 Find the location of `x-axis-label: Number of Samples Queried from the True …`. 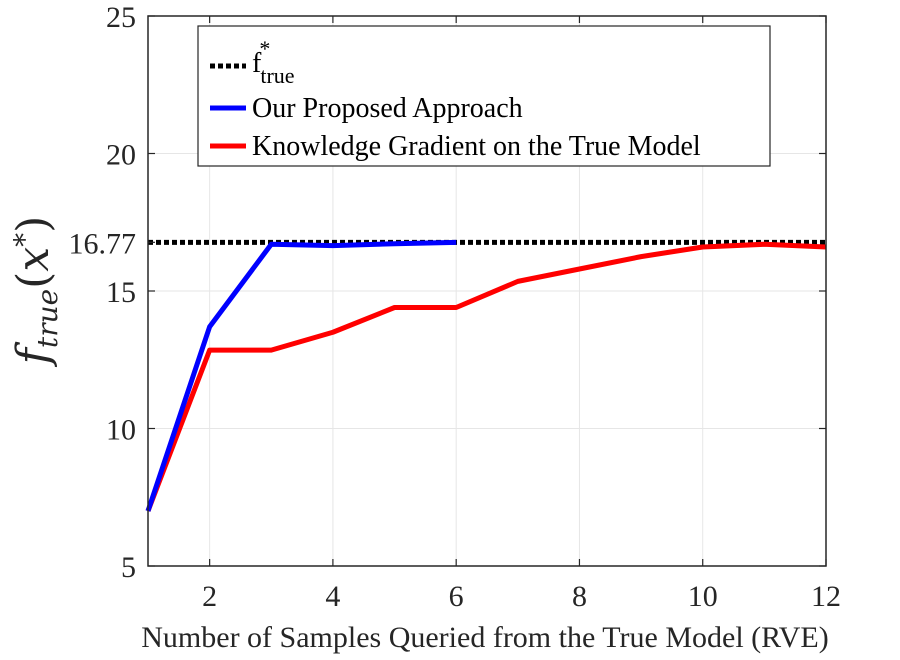

x-axis-label: Number of Samples Queried from the True … is located at coordinates (484, 637).